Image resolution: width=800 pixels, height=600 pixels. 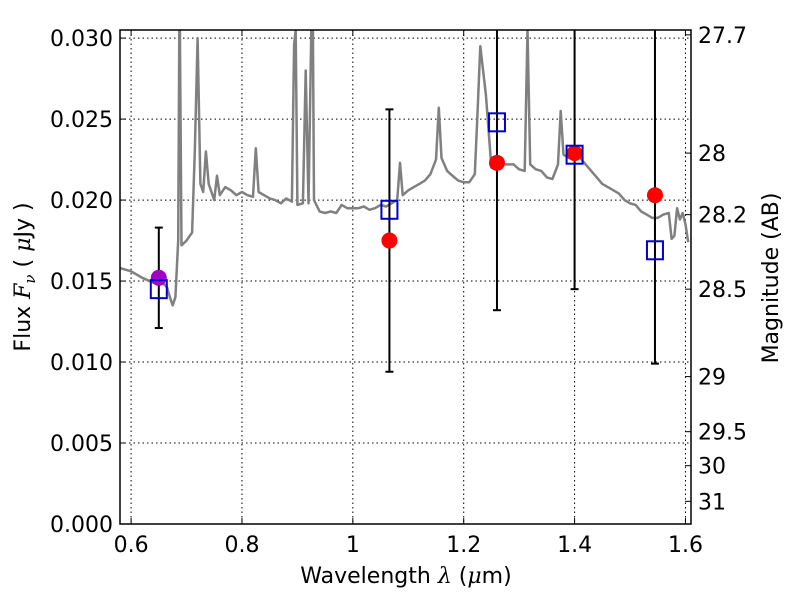 I want to click on x-tick-label: 1, so click(x=353, y=545).